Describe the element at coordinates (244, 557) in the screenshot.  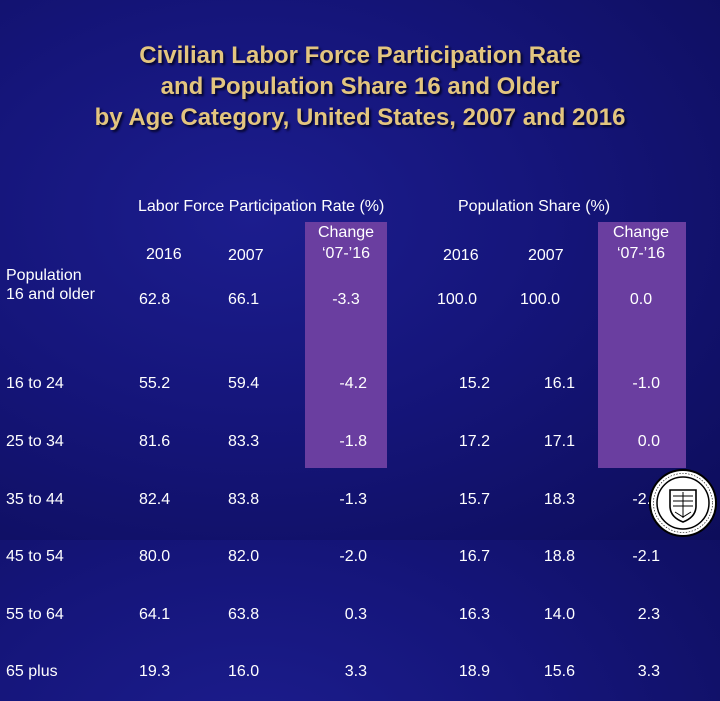
I see `lfpr-2007-cell: 82.0` at that location.